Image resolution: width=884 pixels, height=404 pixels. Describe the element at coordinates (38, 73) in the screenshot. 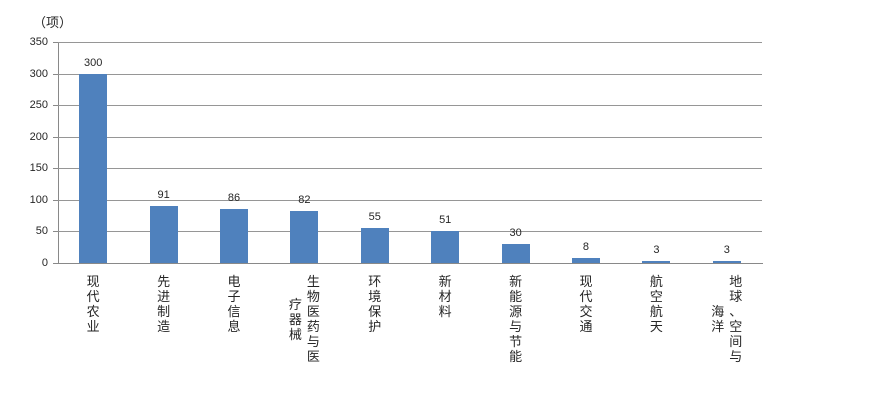

I see `y-axis-tick-label: 300` at that location.